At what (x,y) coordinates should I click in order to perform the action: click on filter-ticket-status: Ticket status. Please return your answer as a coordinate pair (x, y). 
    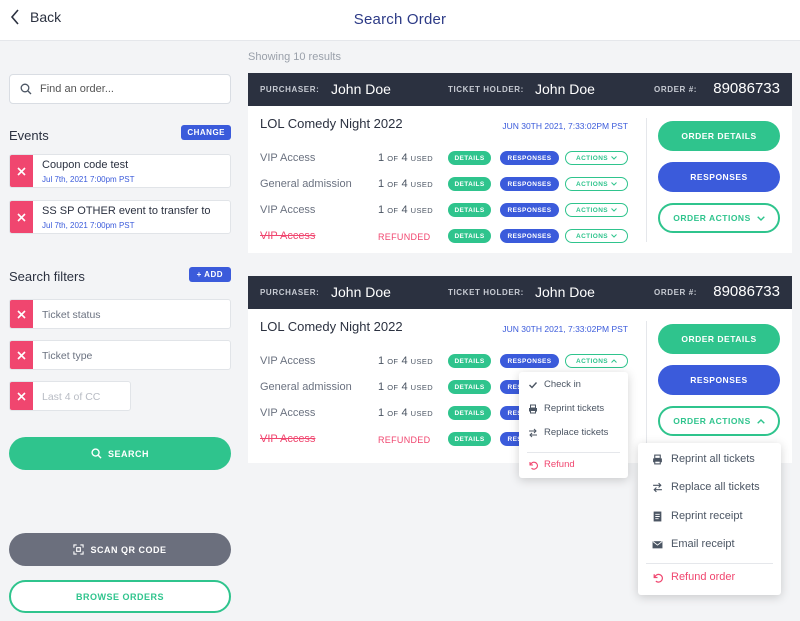
    Looking at the image, I should click on (120, 314).